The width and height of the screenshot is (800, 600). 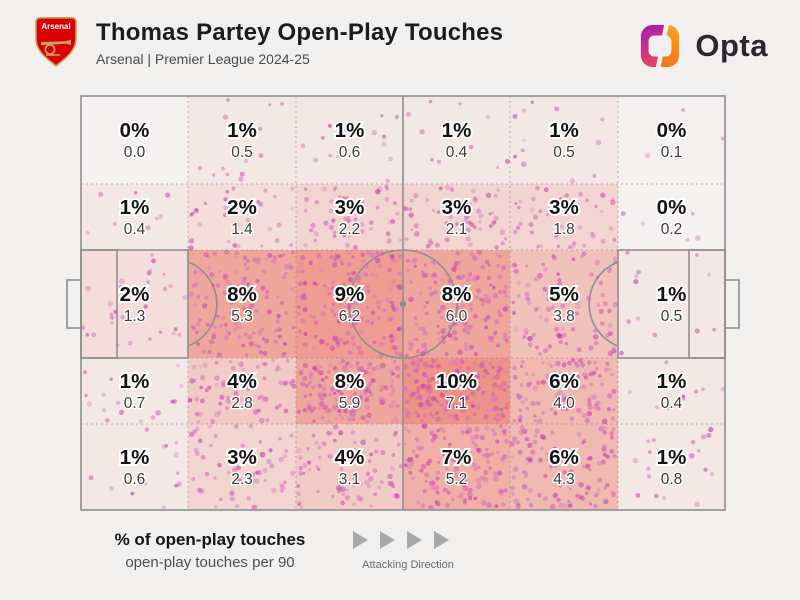 What do you see at coordinates (408, 550) in the screenshot?
I see `attacking-direction: Attacking Direction` at bounding box center [408, 550].